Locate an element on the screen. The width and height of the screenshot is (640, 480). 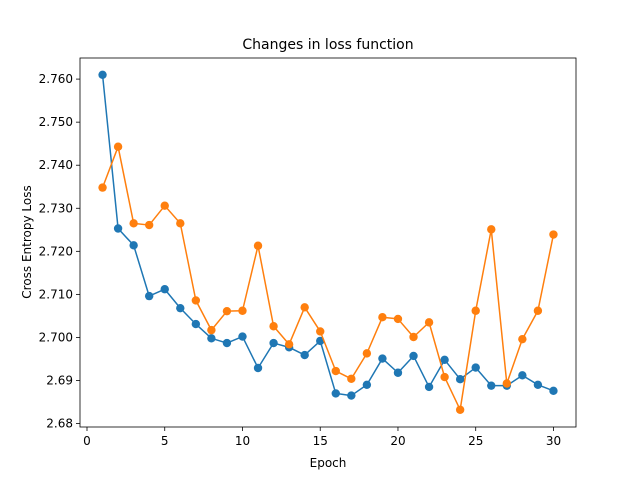
x-axis: 0 5 10 15 20 25 30 is located at coordinates (322, 437).